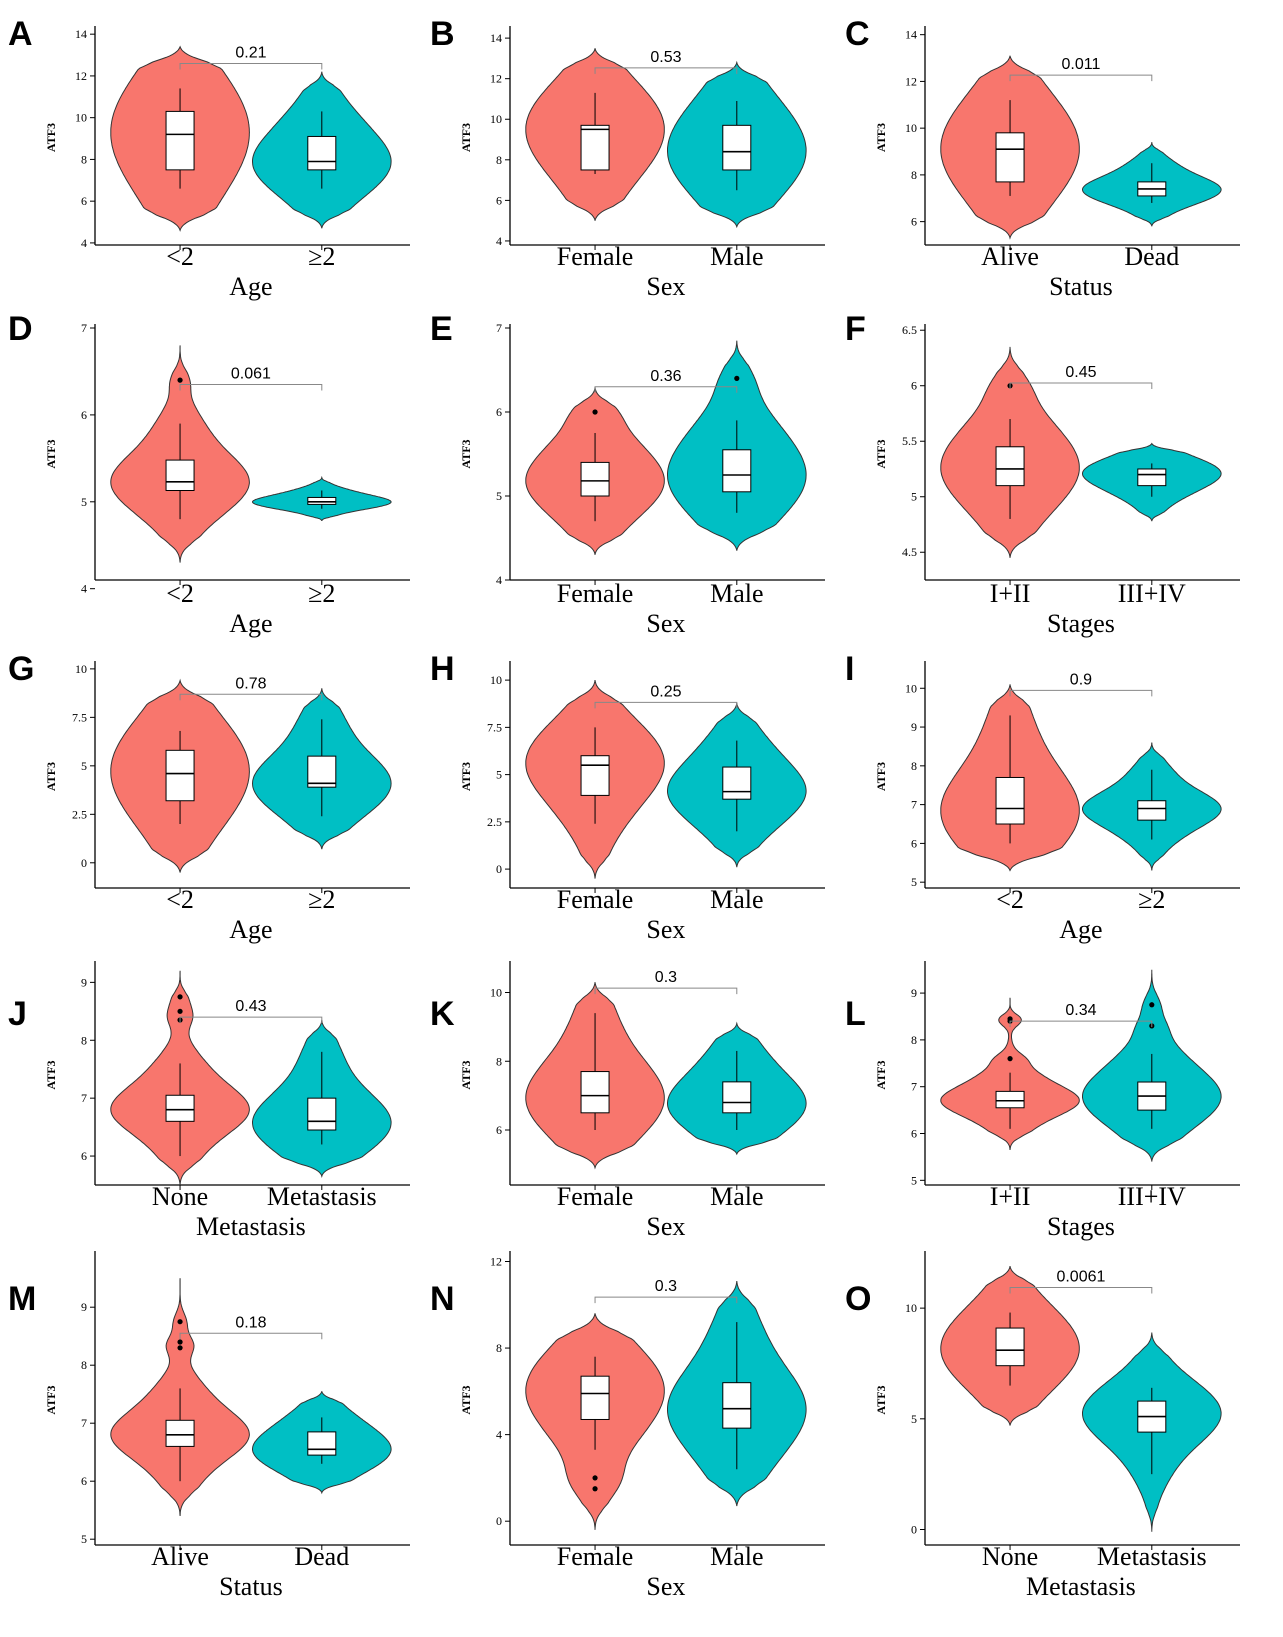 The width and height of the screenshot is (1283, 1637). I want to click on panel-I: I 5 6 7 8 9 10 ATF3 <2 ≥2 0.9 Age, so click(1042, 797).